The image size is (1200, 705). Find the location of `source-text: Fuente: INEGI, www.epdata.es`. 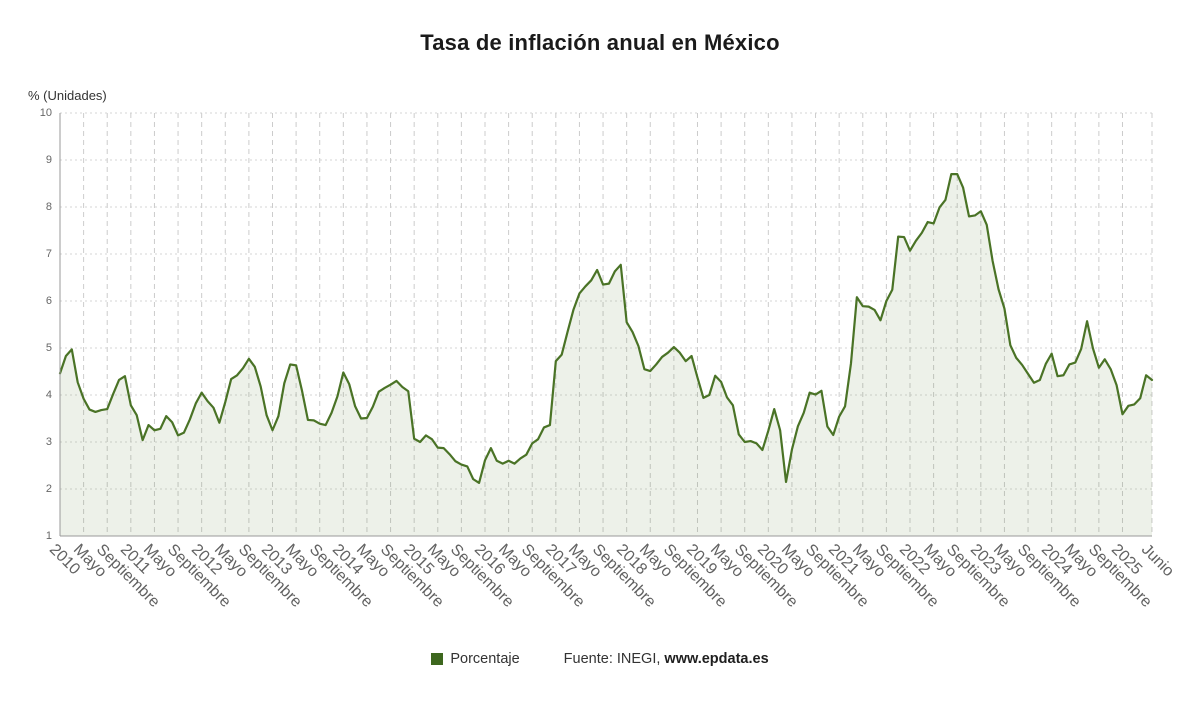

source-text: Fuente: INEGI, www.epdata.es is located at coordinates (666, 659).